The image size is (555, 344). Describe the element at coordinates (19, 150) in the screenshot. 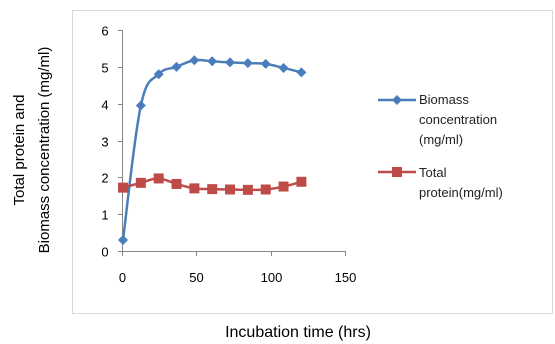

I see `y-axis-title-line-1: Total protein and` at that location.